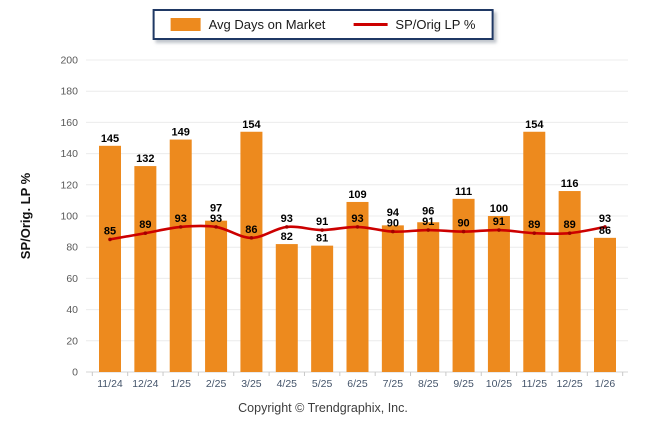 The height and width of the screenshot is (434, 646). What do you see at coordinates (251, 384) in the screenshot?
I see `x-tick-label: 3/25` at bounding box center [251, 384].